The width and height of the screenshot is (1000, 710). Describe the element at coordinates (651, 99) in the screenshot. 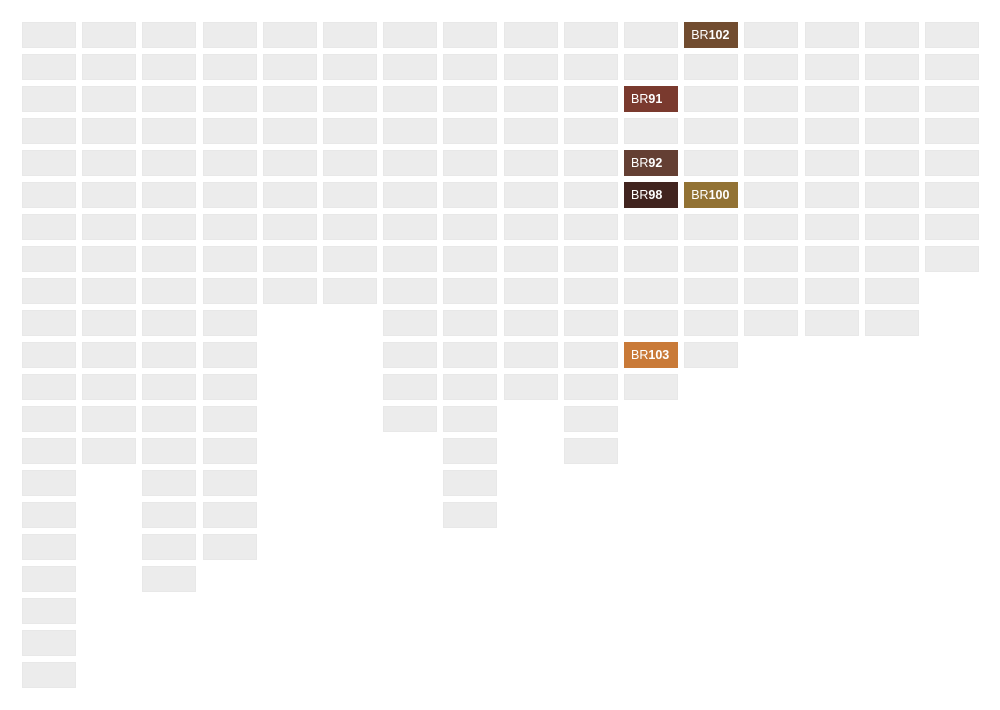

I see `color-swatch-br91: BR 91` at that location.